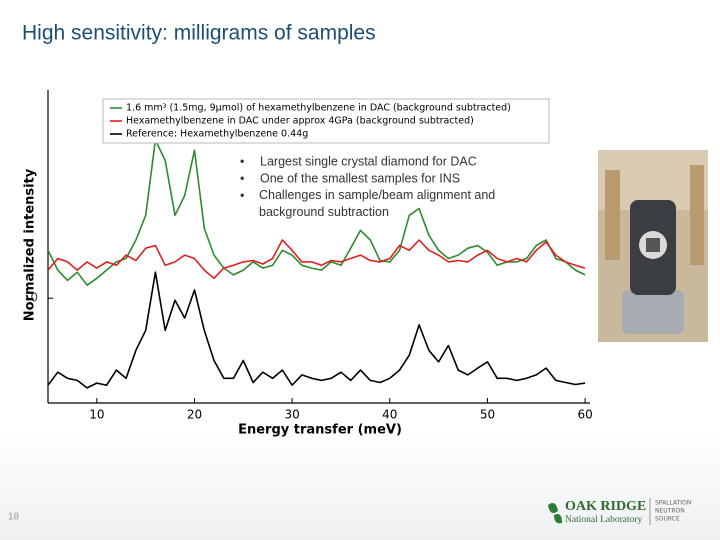  I want to click on bullet: One of the smallest samples for INS, so click(360, 178).